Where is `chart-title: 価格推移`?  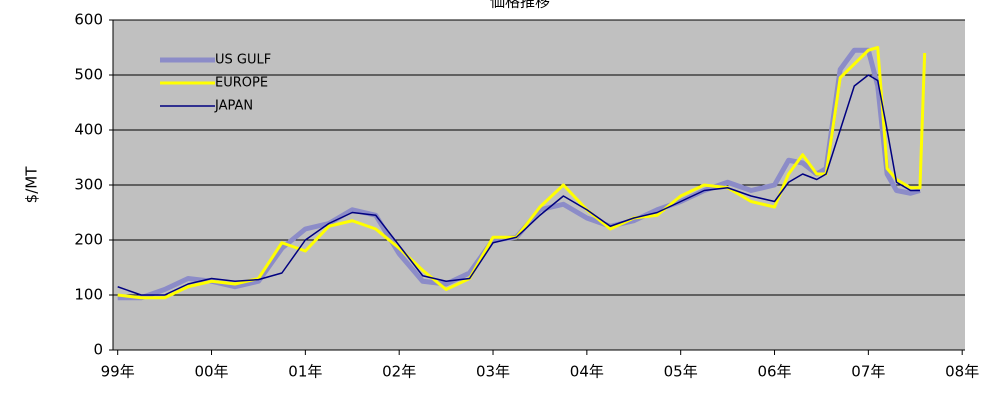
chart-title: 価格推移 is located at coordinates (520, 5).